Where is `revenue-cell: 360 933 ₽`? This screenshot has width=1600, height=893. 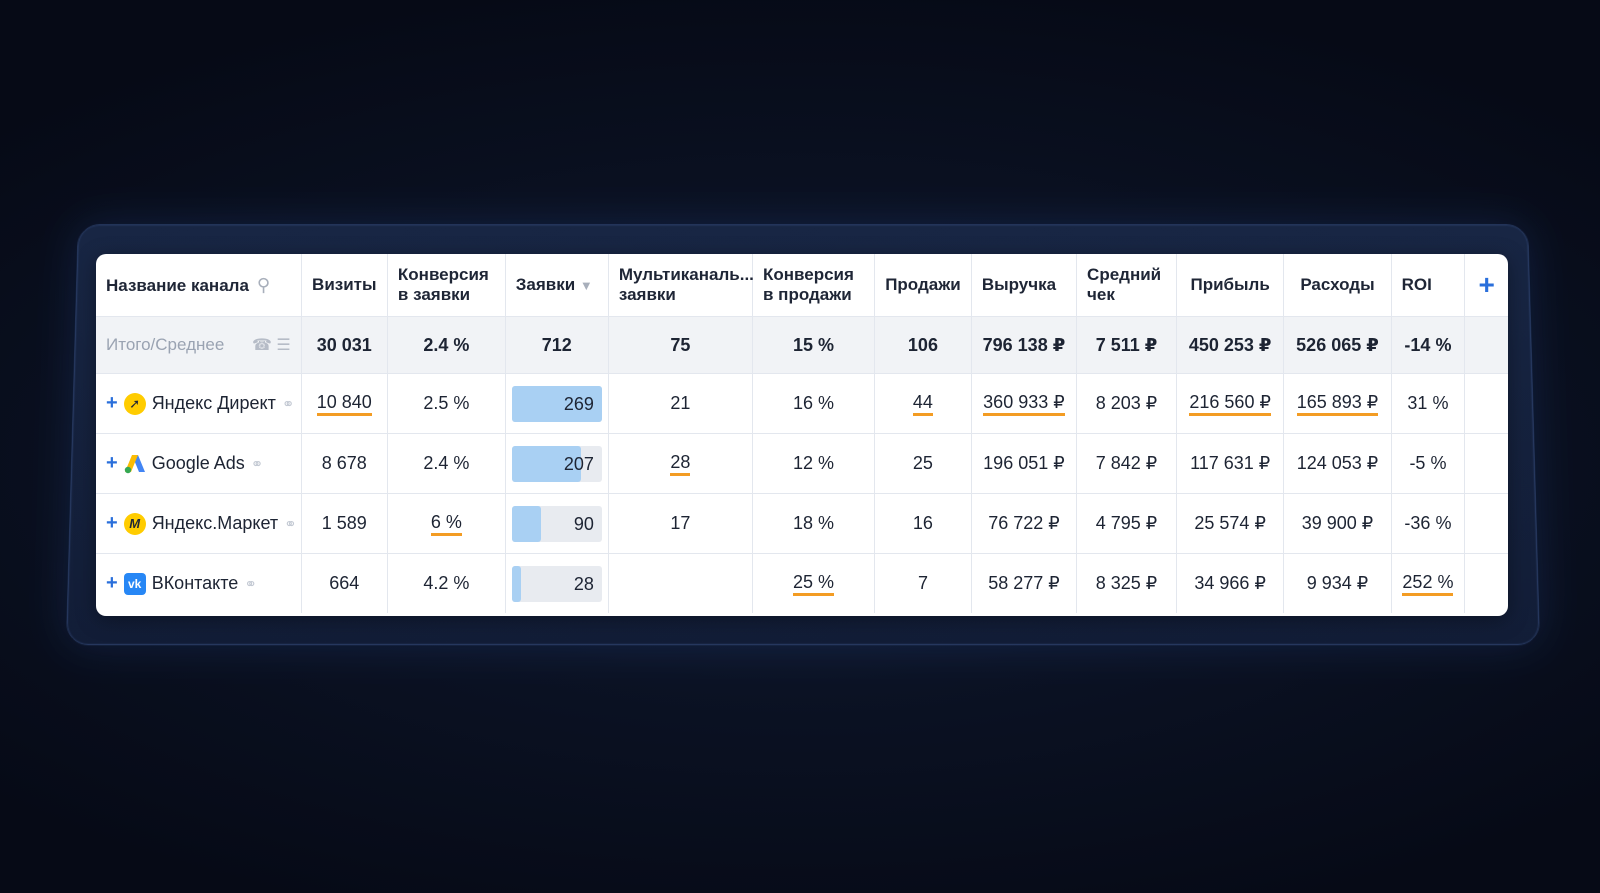 revenue-cell: 360 933 ₽ is located at coordinates (1023, 404).